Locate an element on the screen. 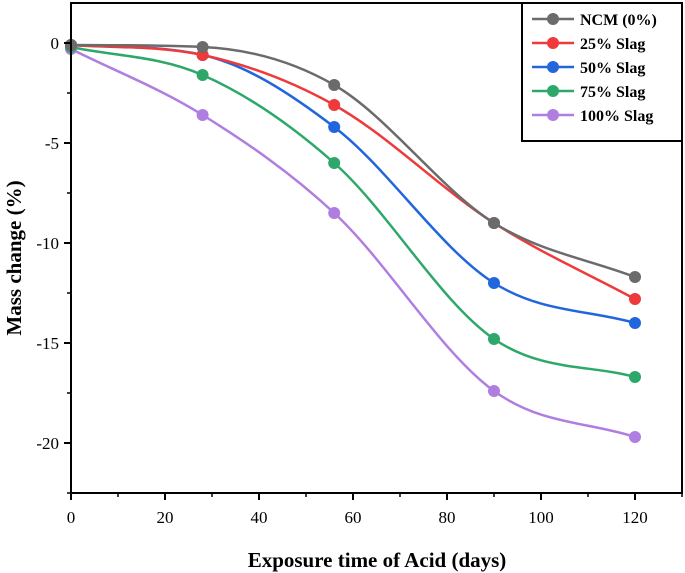 This screenshot has width=685, height=573. x-tick-label: 80 is located at coordinates (447, 517).